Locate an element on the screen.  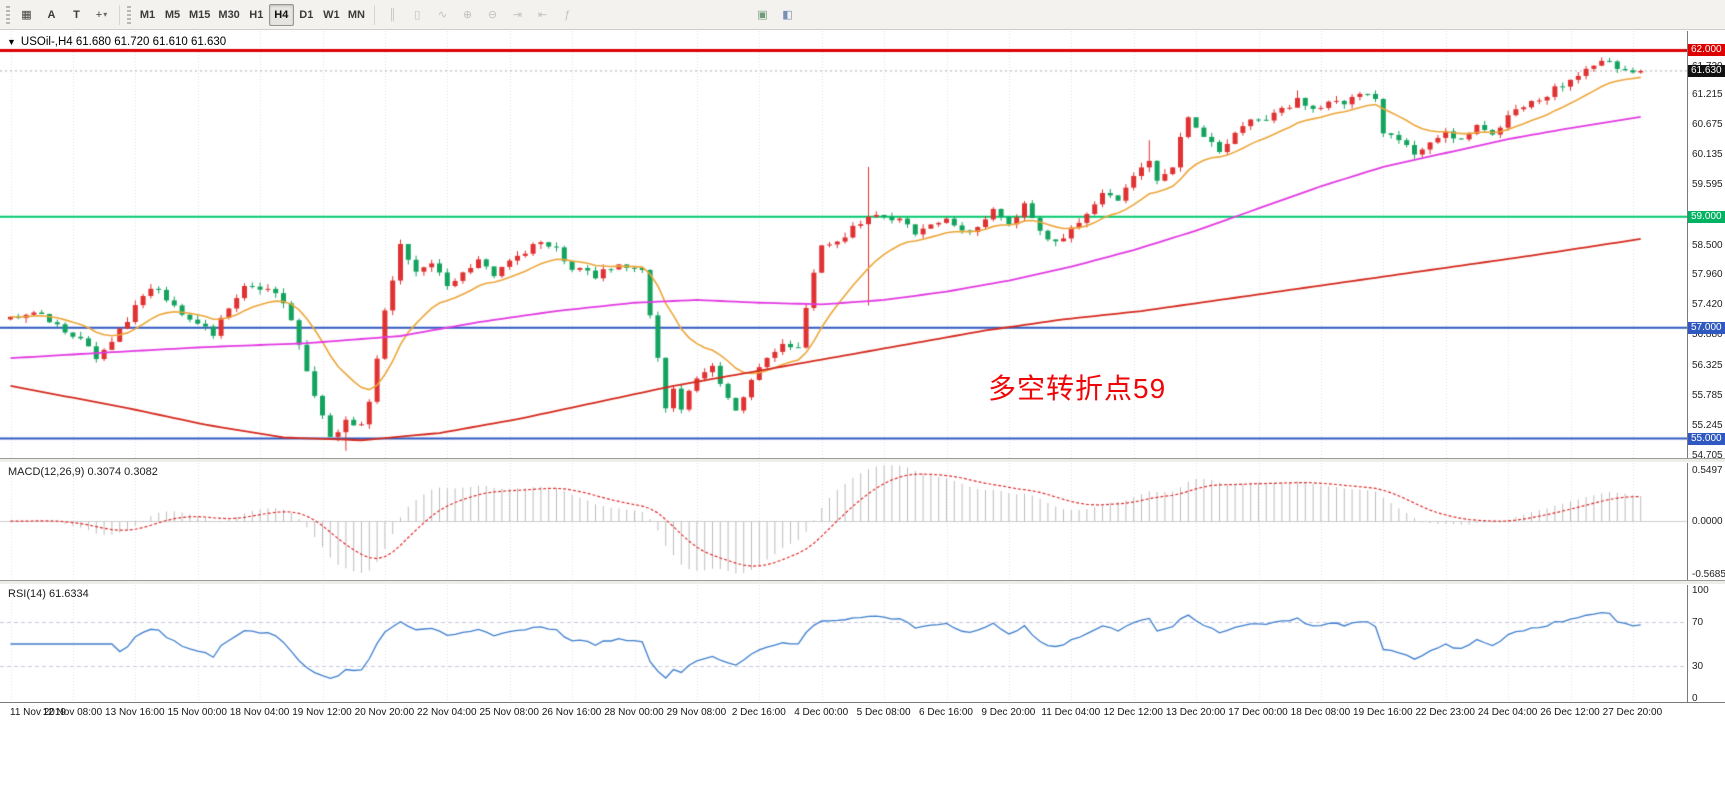
timeframe-m5-button: M5 is located at coordinates (172, 14).